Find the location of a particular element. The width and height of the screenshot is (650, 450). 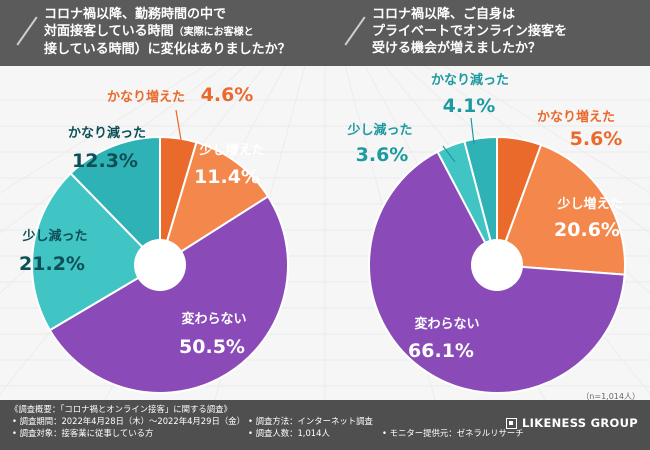

pie2-value-3: 3.6% is located at coordinates (382, 155).